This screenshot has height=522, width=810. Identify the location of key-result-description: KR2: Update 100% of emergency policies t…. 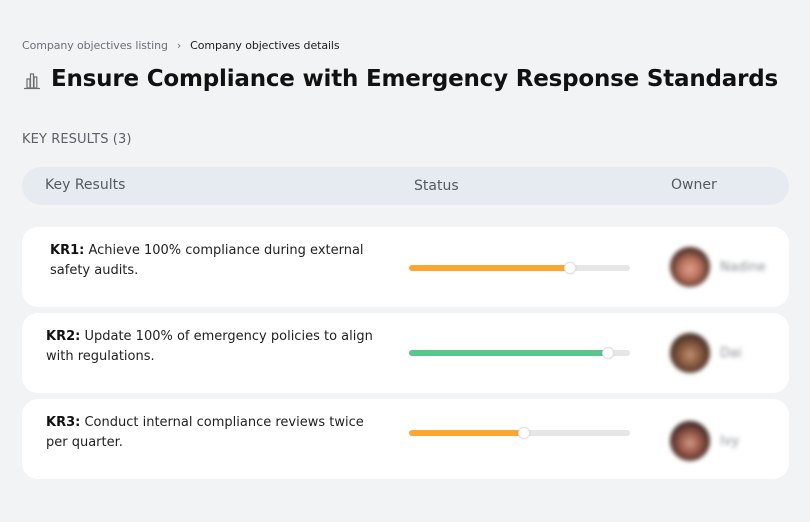
(211, 347).